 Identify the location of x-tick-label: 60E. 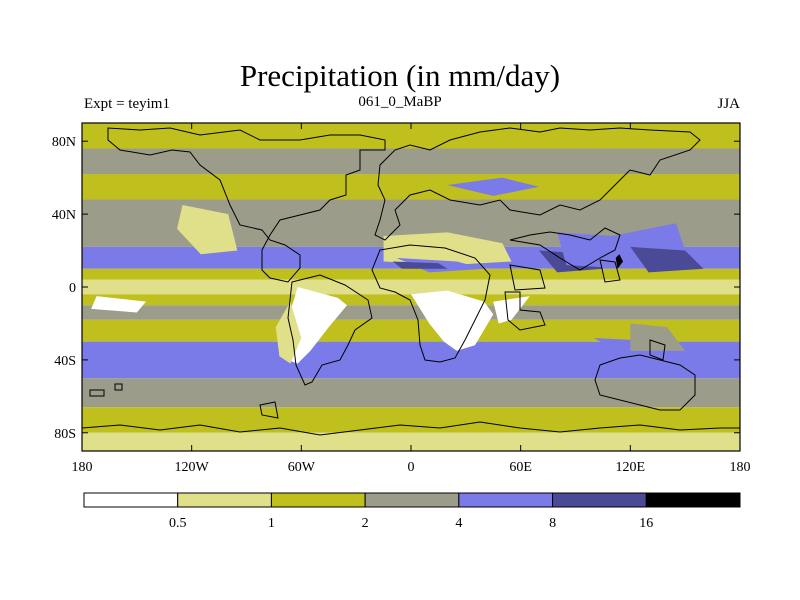
(520, 467).